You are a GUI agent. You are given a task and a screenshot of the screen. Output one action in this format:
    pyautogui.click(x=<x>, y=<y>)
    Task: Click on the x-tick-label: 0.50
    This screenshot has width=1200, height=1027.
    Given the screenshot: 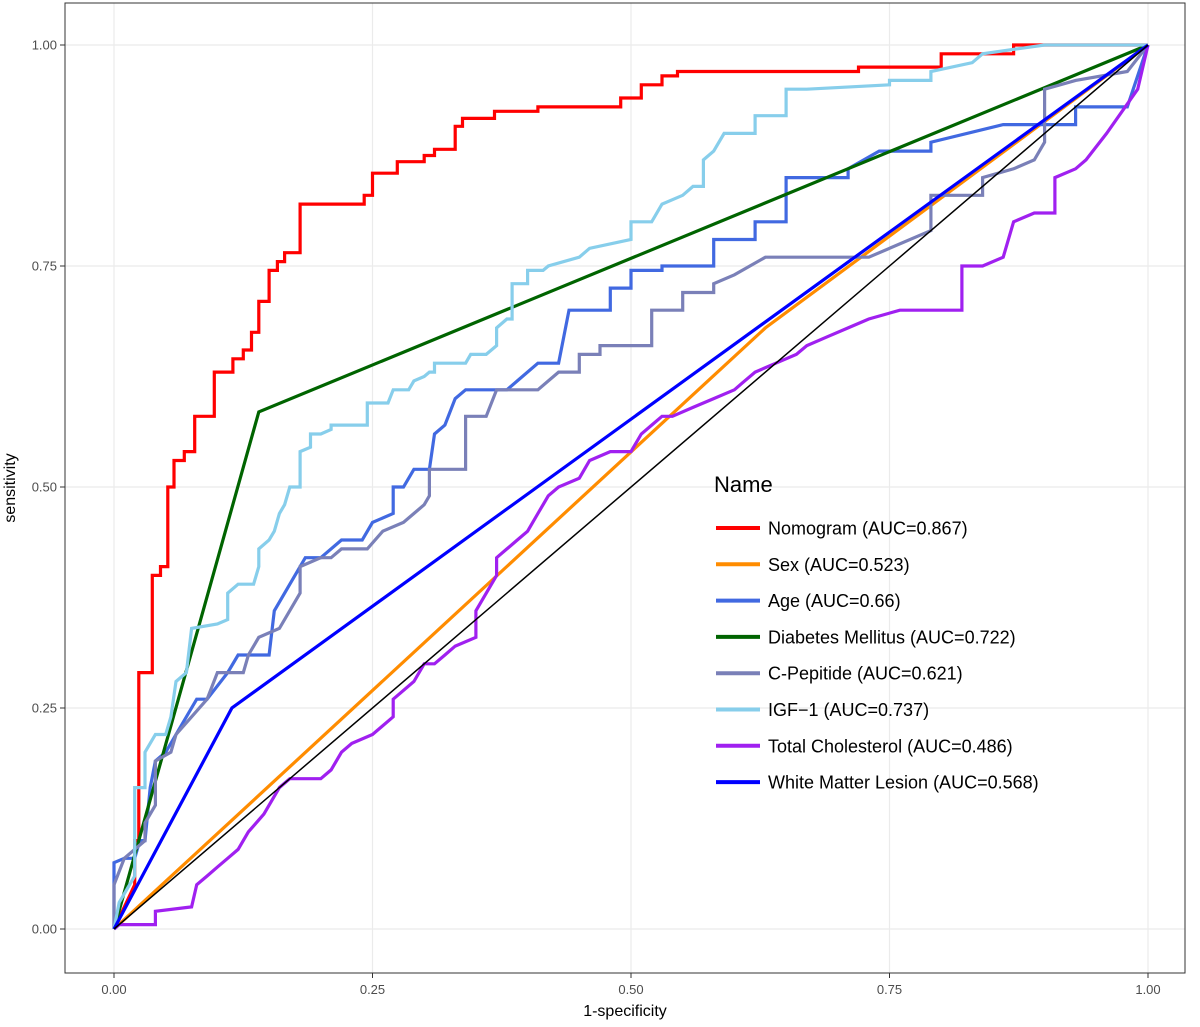 What is the action you would take?
    pyautogui.click(x=630, y=989)
    